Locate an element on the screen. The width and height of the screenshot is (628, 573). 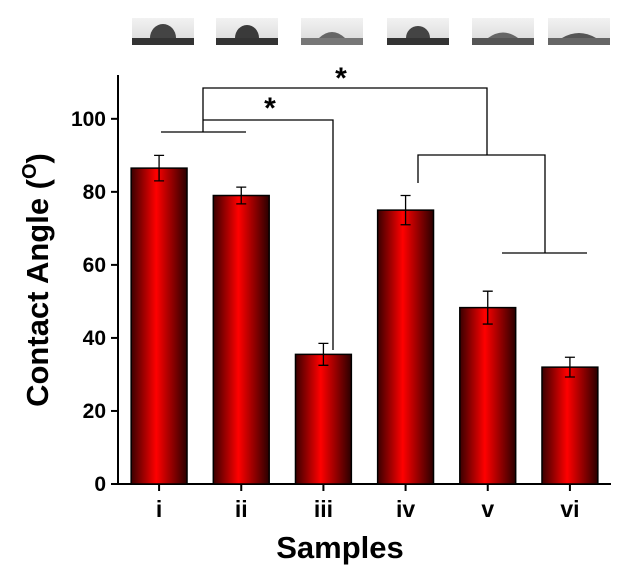
x-tick-label: iii is located at coordinates (323, 509).